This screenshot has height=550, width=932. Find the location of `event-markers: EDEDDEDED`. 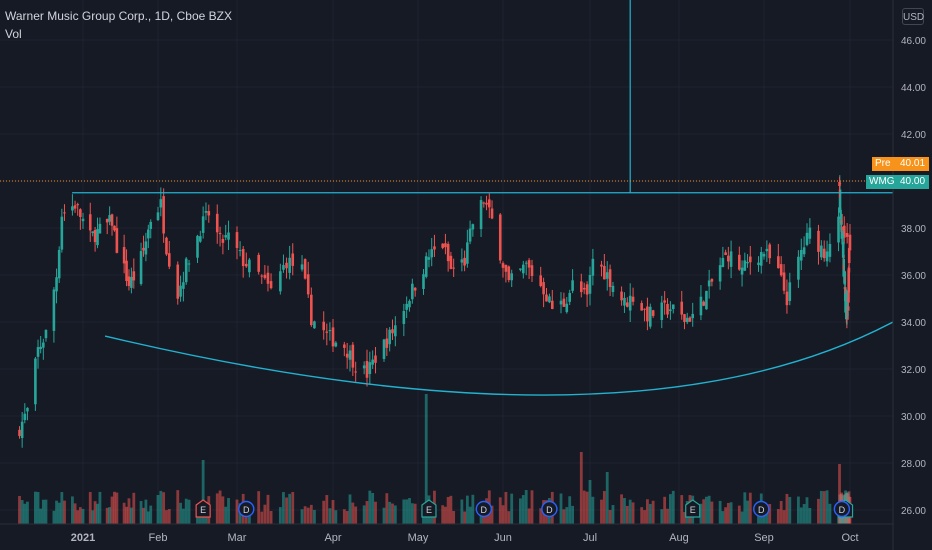

event-markers: EDEDDEDED is located at coordinates (524, 508).